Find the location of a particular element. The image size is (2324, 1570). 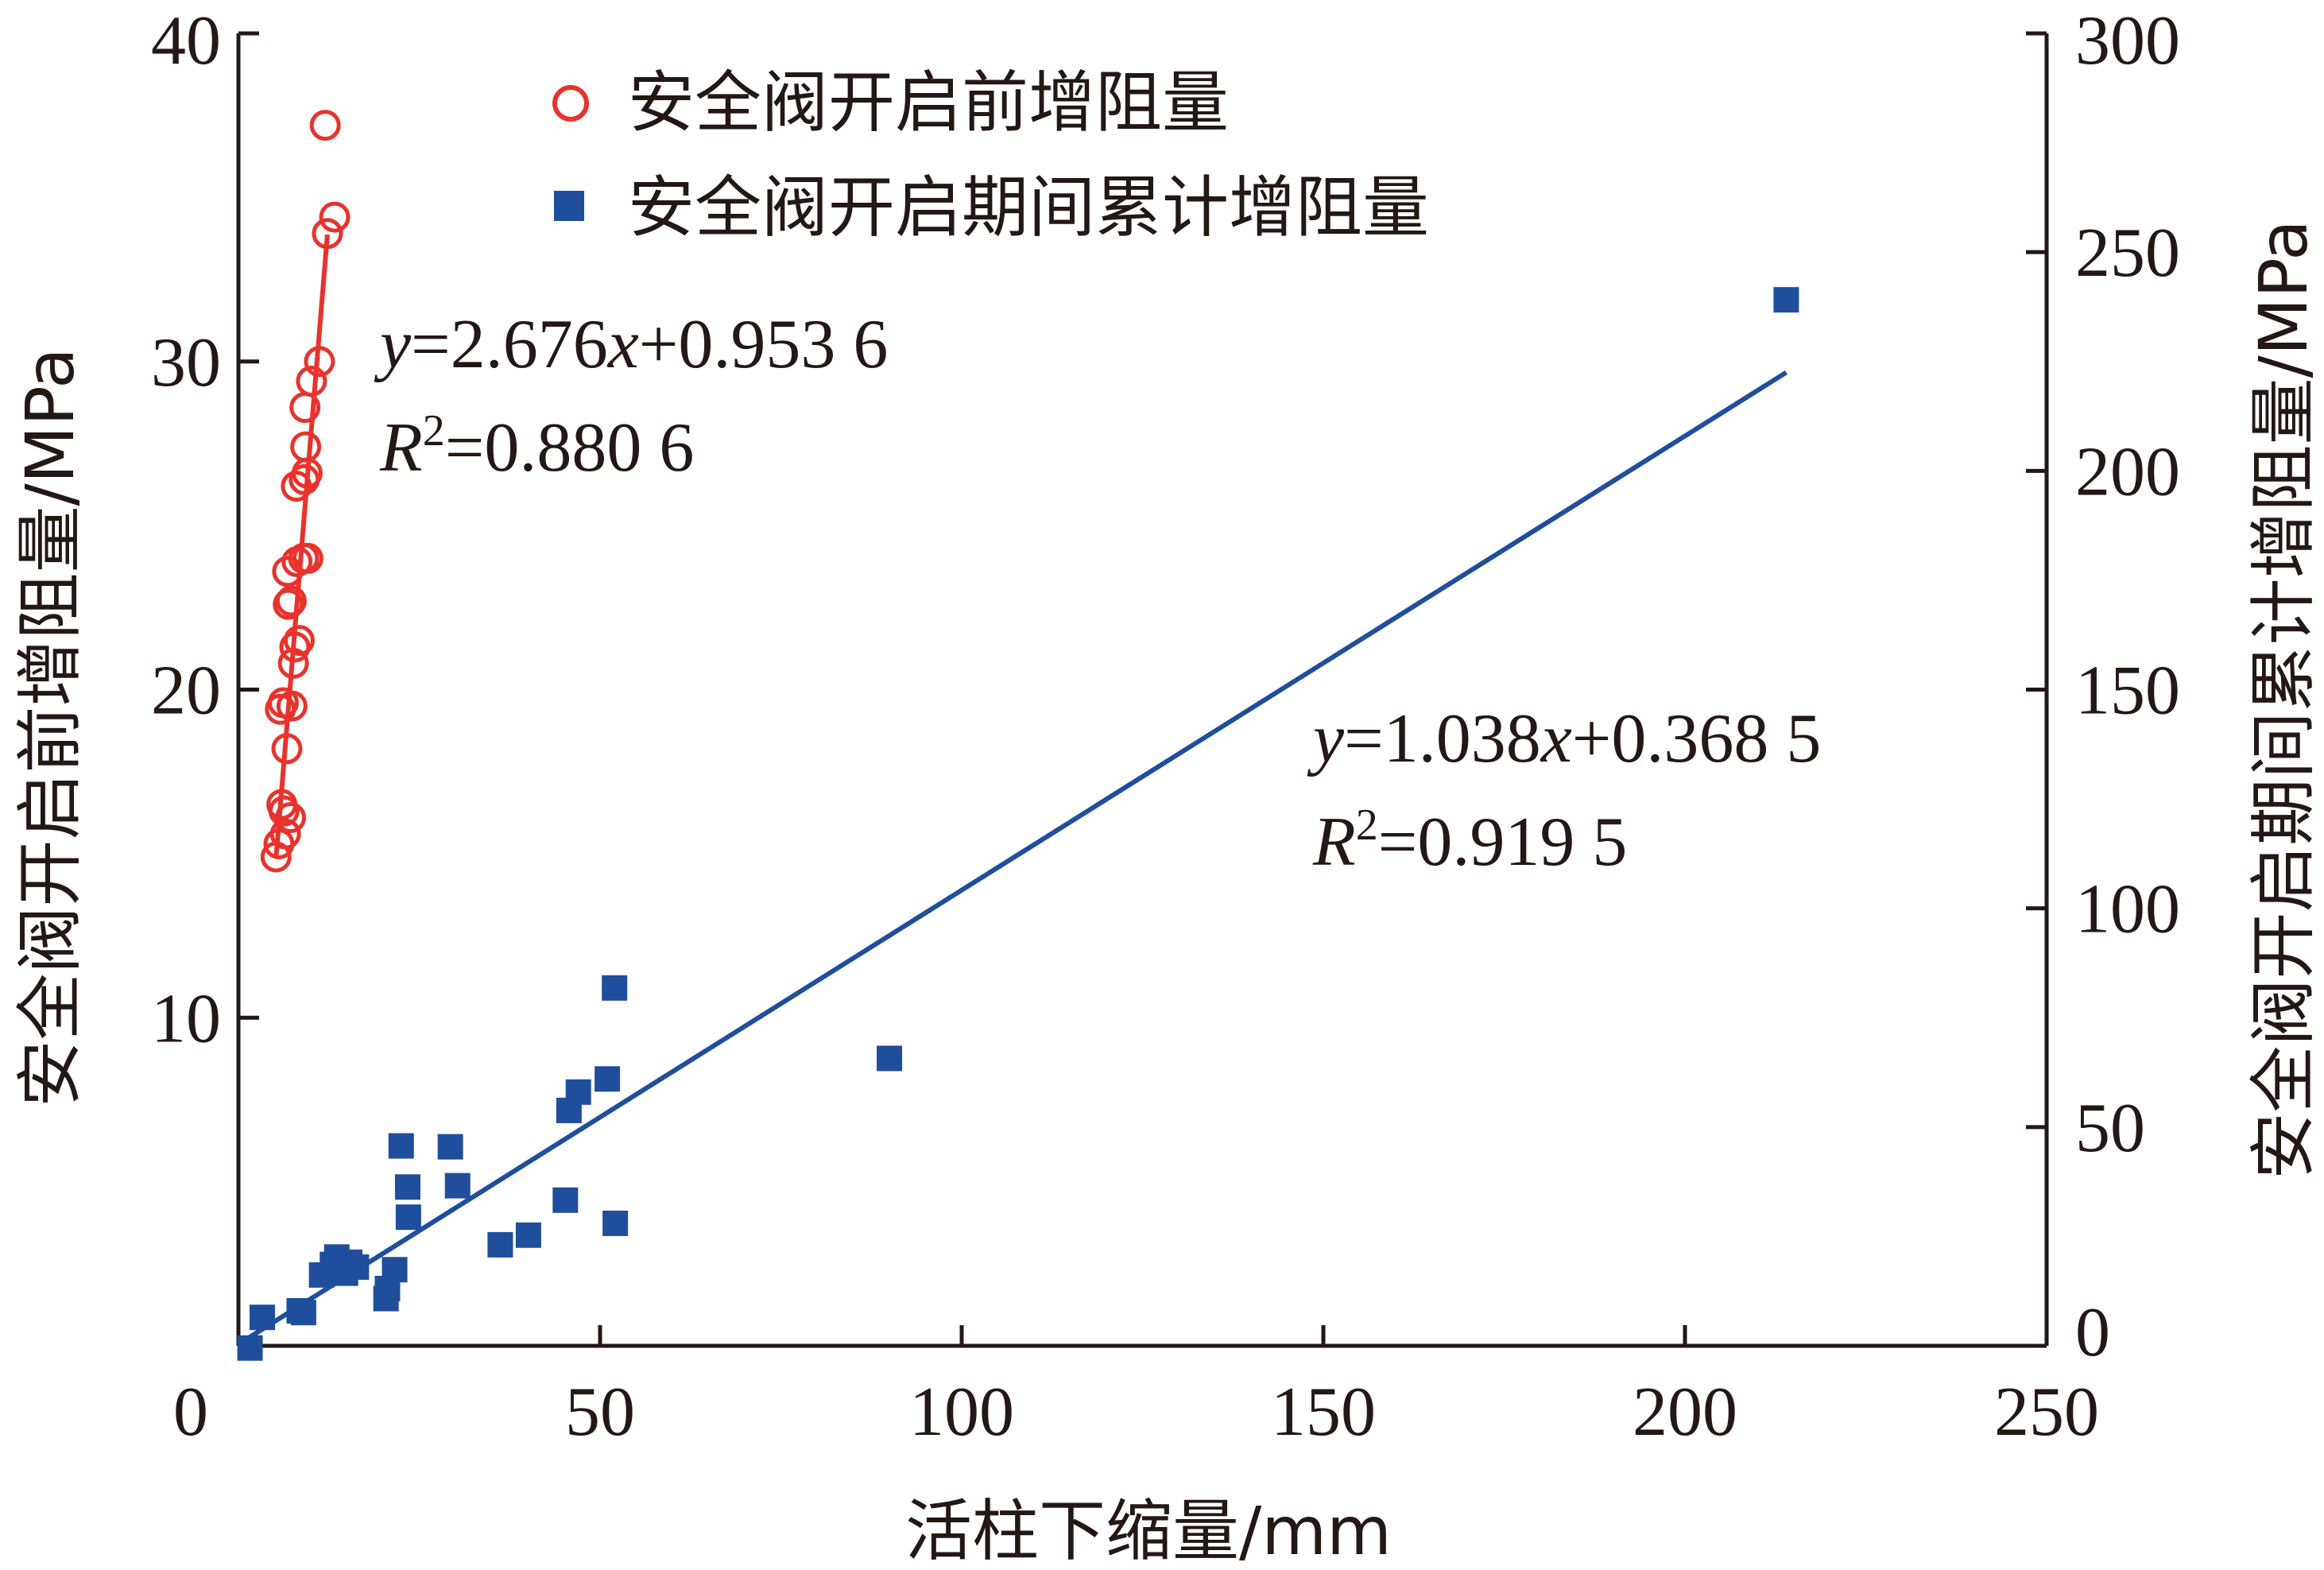

fit-equation: y=2.676x+0.953 6 is located at coordinates (631, 345).